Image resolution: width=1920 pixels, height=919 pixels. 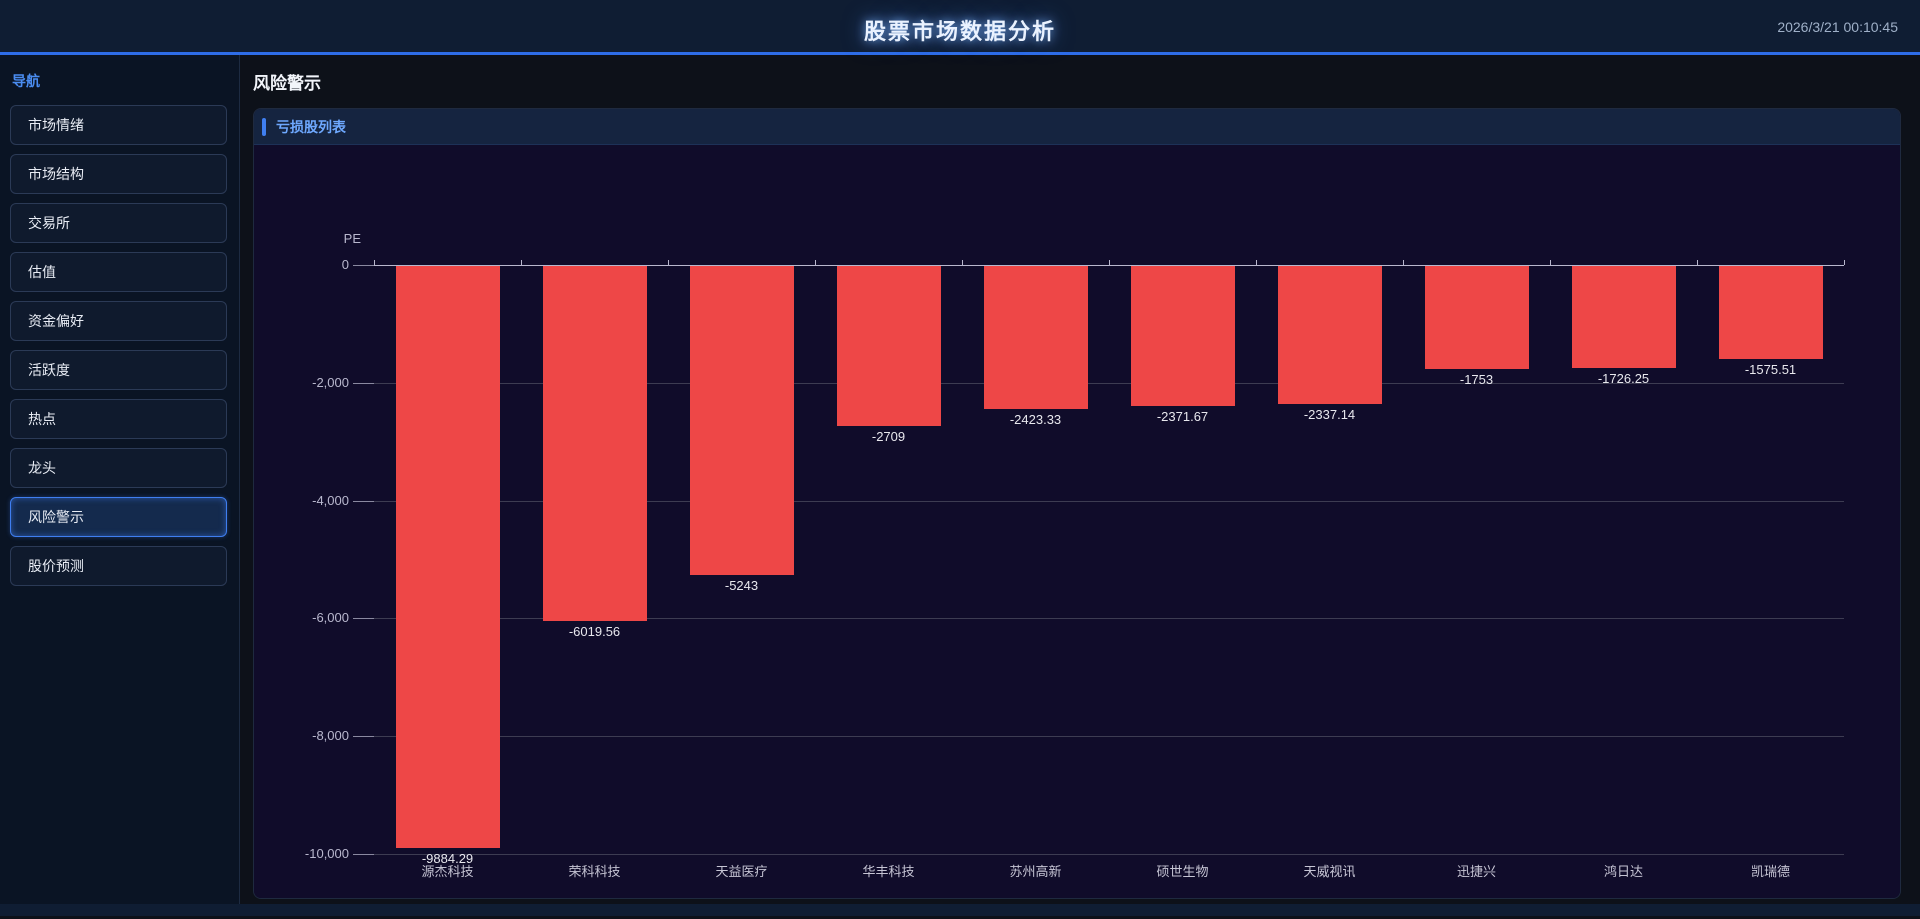 I want to click on y-axis-name: PE, so click(x=352, y=238).